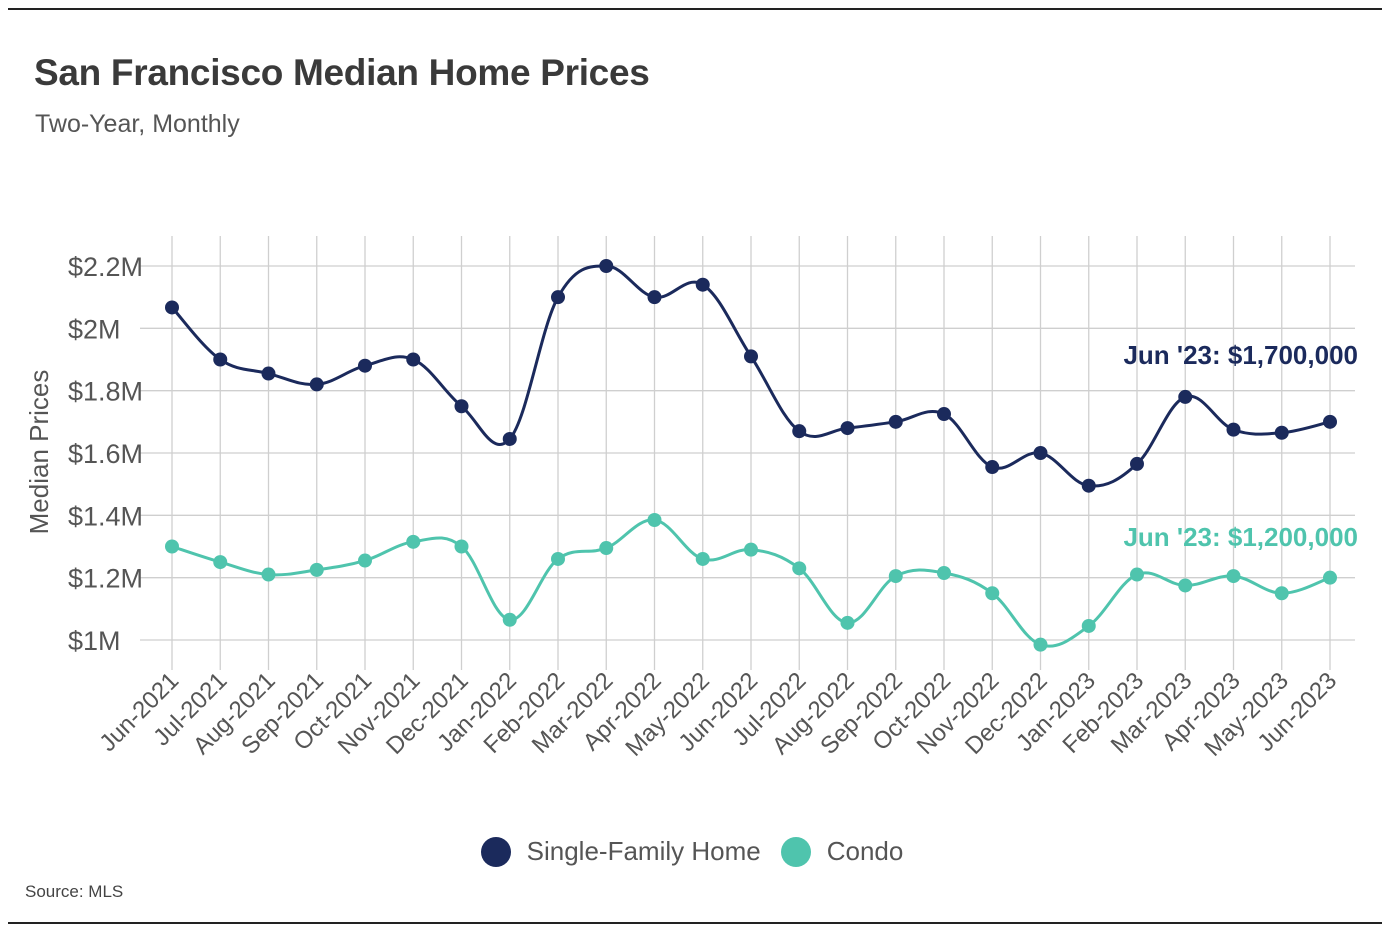  What do you see at coordinates (105, 579) in the screenshot?
I see `y-tick-label: $1.2M` at bounding box center [105, 579].